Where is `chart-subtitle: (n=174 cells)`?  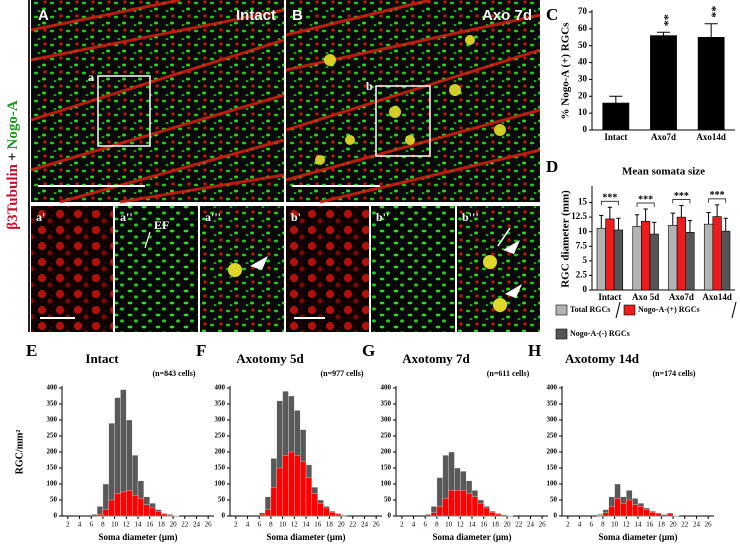 chart-subtitle: (n=174 cells) is located at coordinates (674, 373).